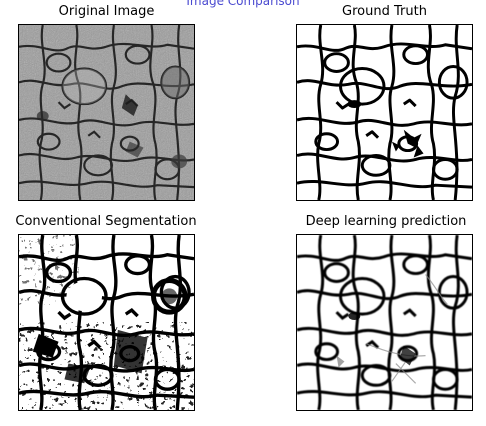 This screenshot has width=486, height=426. I want to click on title-conventional-segmentation: Conventional Segmentation, so click(106, 221).